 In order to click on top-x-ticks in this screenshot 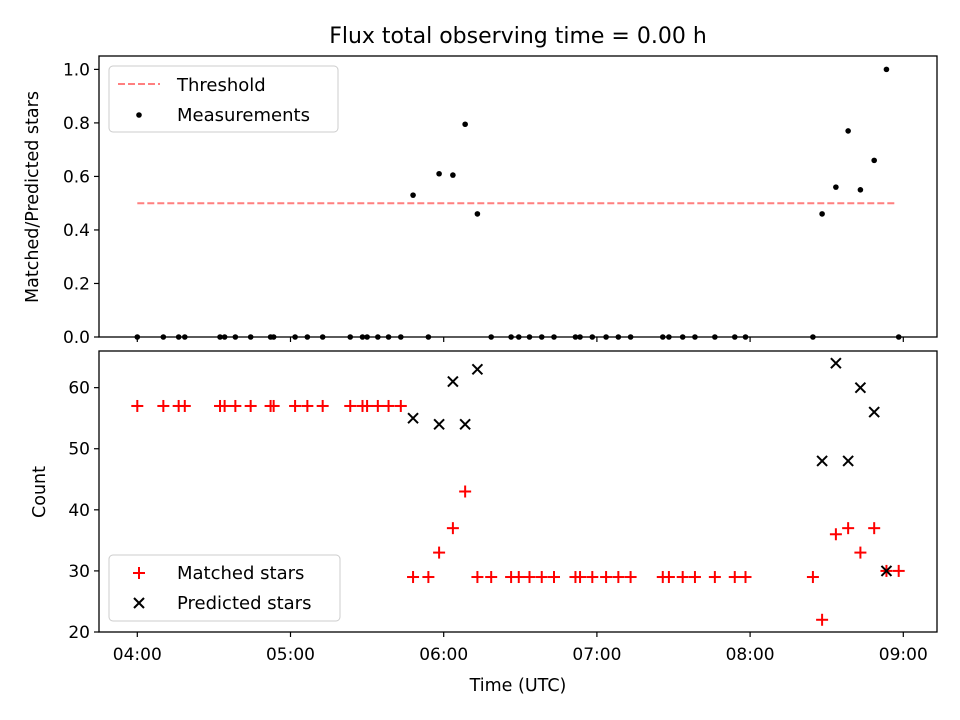, I will do `click(520, 339)`.